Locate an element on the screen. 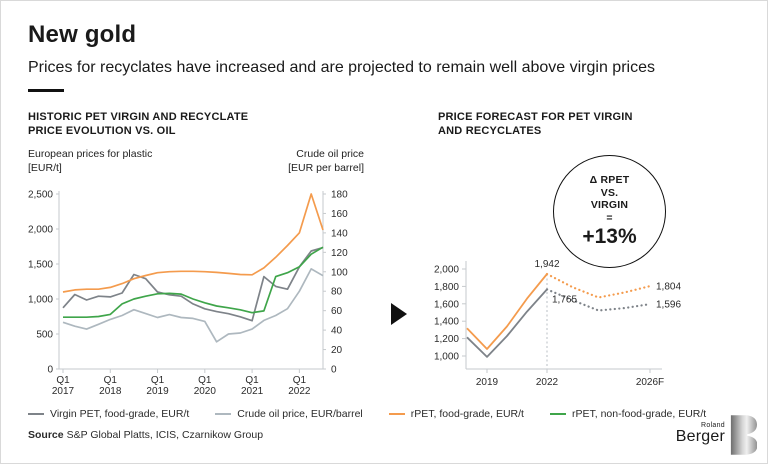 The image size is (768, 464). x-axis-year-label: 2020 is located at coordinates (205, 391).